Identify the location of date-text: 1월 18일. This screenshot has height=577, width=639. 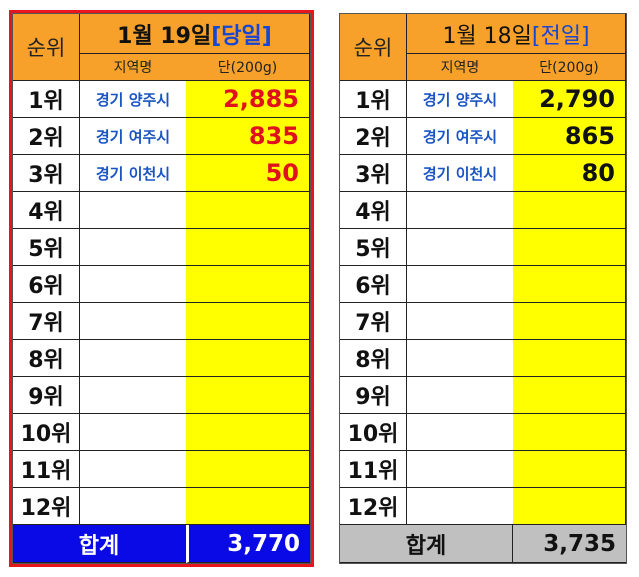
(487, 36).